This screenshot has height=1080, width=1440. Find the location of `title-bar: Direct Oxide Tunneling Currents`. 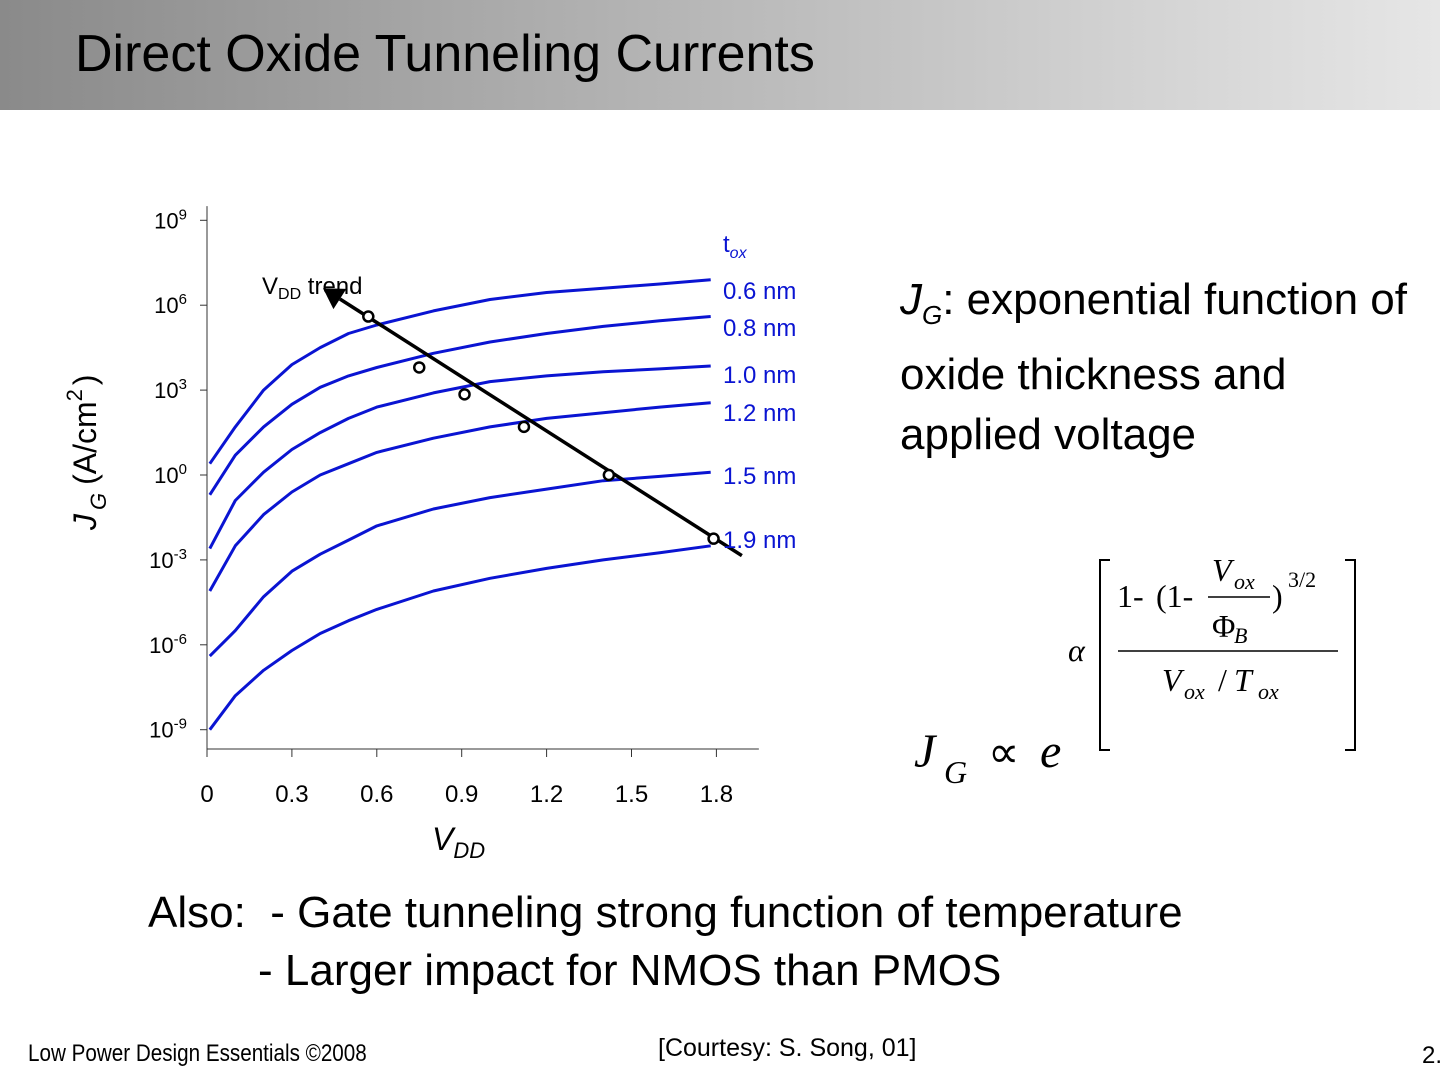

title-bar: Direct Oxide Tunneling Currents is located at coordinates (720, 55).